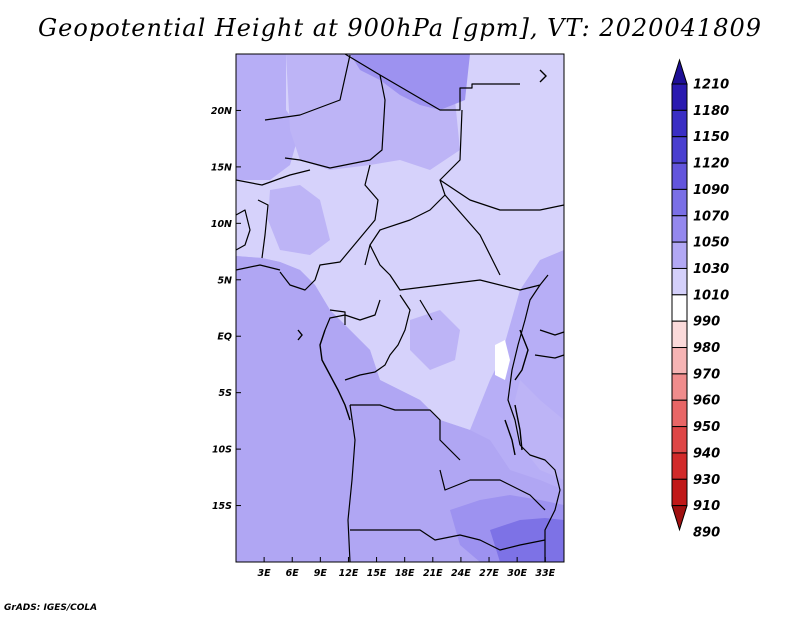 The image size is (800, 618). What do you see at coordinates (405, 573) in the screenshot?
I see `lon-tick-label: 18E` at bounding box center [405, 573].